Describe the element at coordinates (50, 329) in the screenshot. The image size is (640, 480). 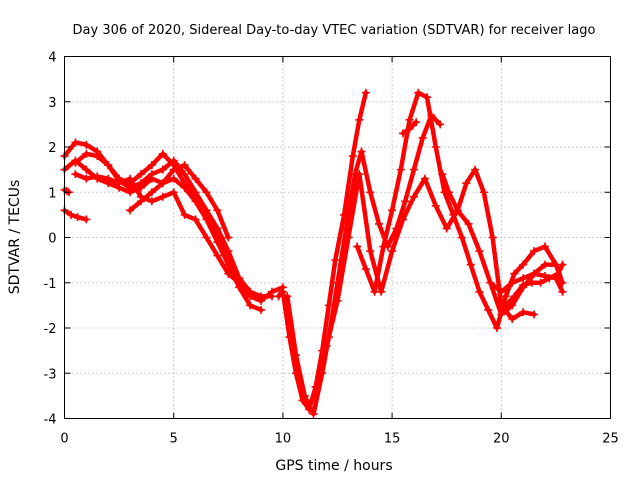
I see `y-tick-label: -2` at that location.